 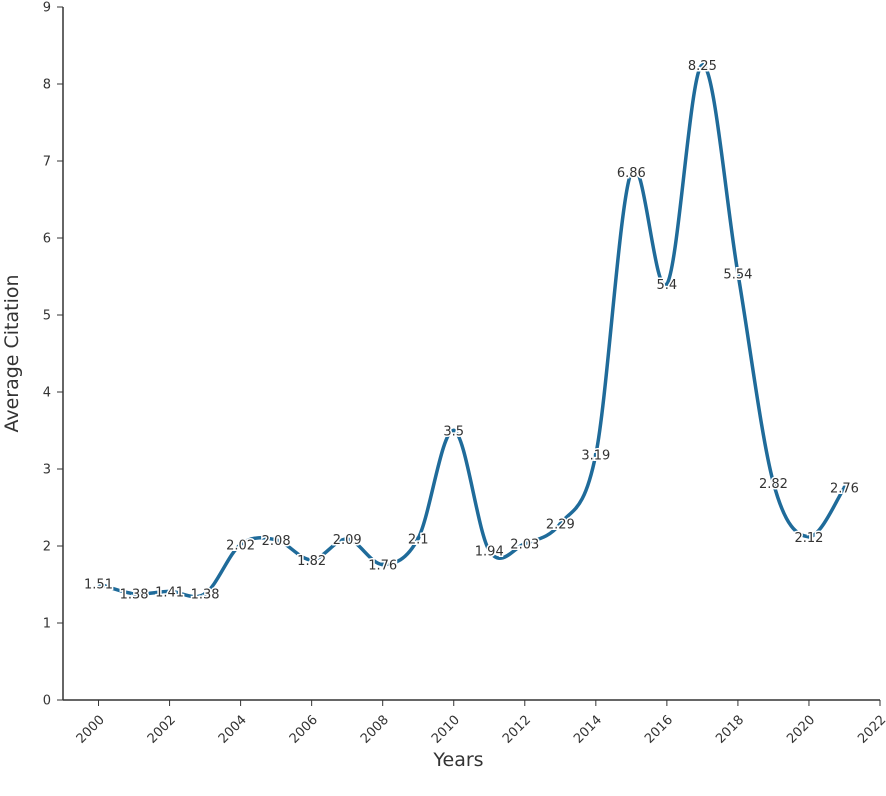 What do you see at coordinates (47, 393) in the screenshot?
I see `y-tick-label: 4` at bounding box center [47, 393].